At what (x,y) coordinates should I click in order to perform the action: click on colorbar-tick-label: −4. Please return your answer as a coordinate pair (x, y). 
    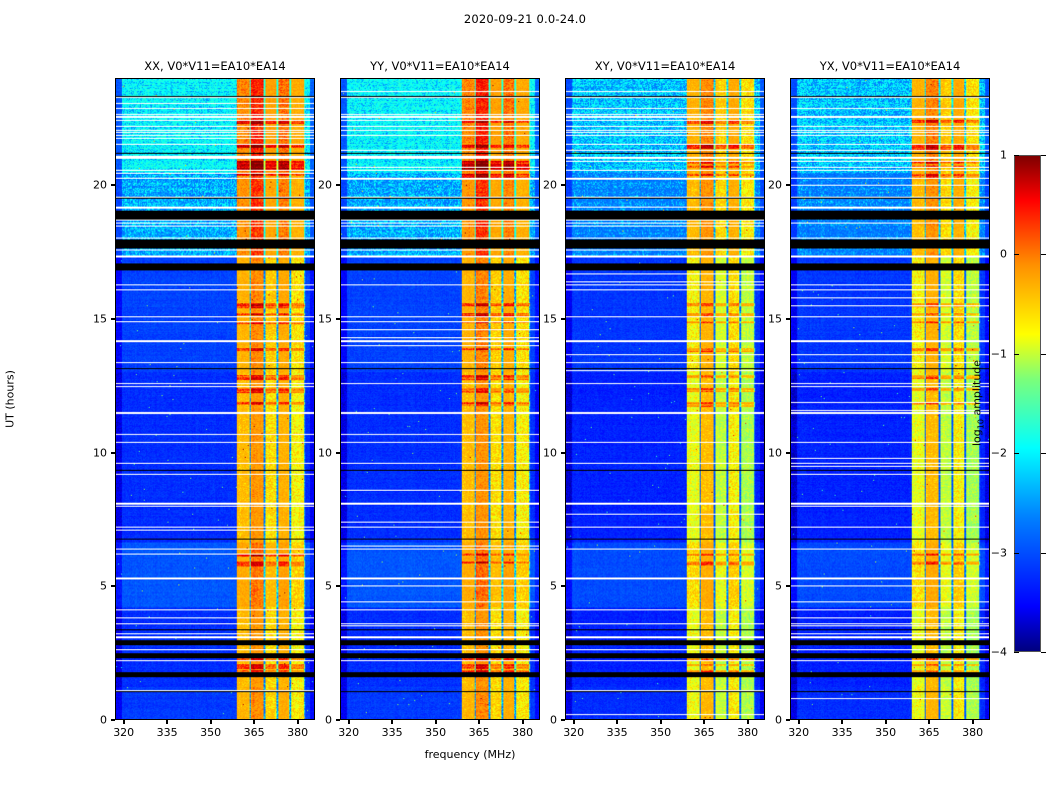
    Looking at the image, I should click on (998, 652).